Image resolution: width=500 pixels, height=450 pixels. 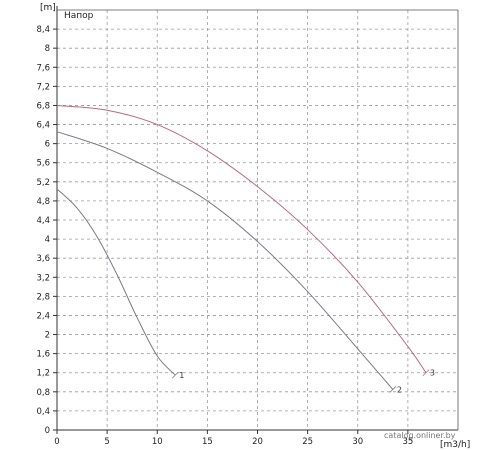 What do you see at coordinates (303, 381) in the screenshot?
I see `curve-labels: 1 2 3` at bounding box center [303, 381].